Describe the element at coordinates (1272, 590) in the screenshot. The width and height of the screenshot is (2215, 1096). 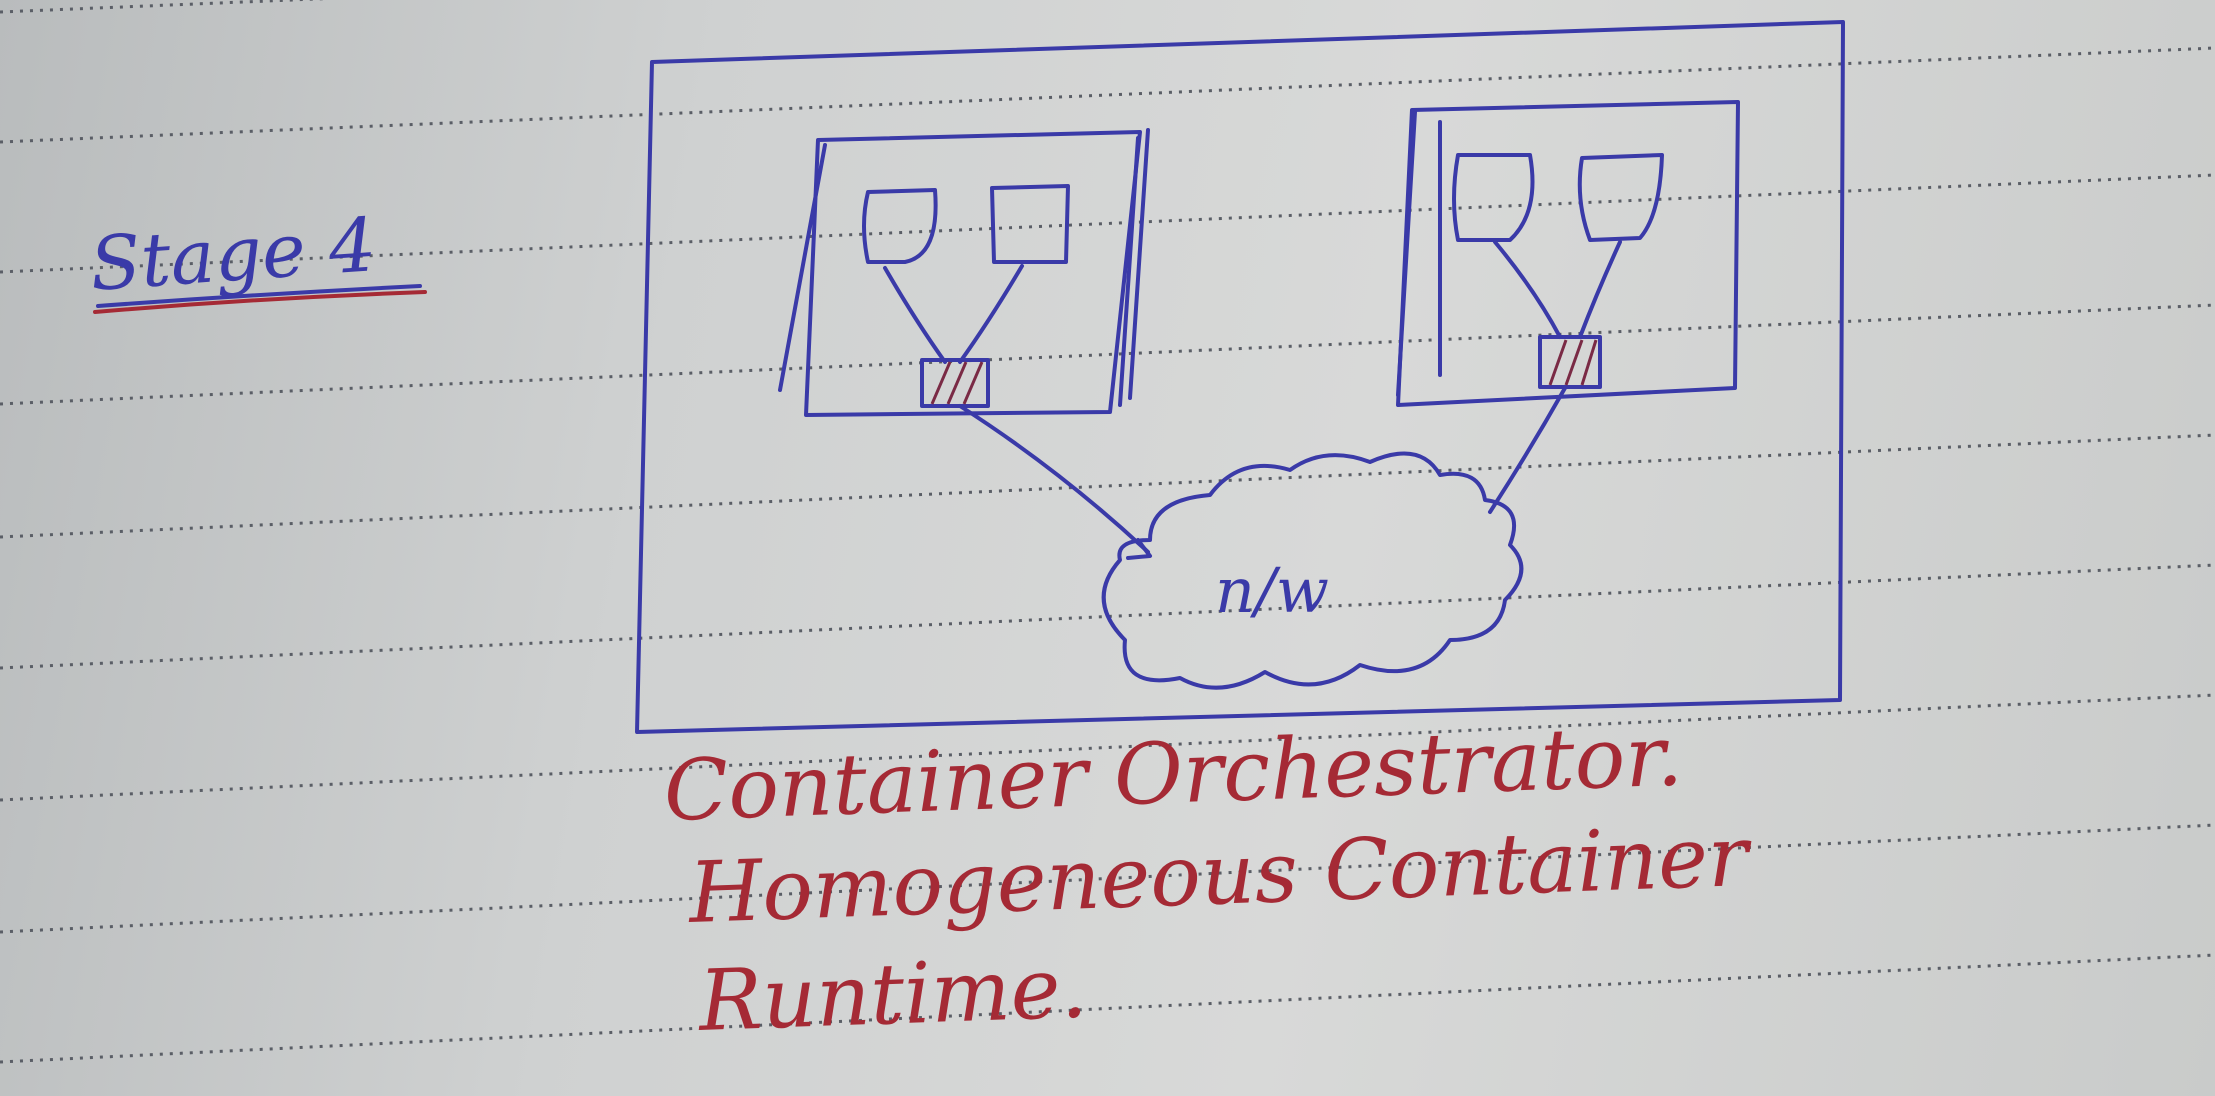
I see `network-label: n/w` at that location.